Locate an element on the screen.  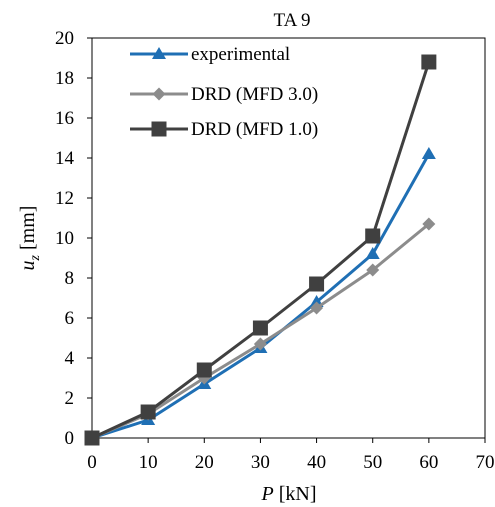
y-tick-label: 20 is located at coordinates (64, 38).